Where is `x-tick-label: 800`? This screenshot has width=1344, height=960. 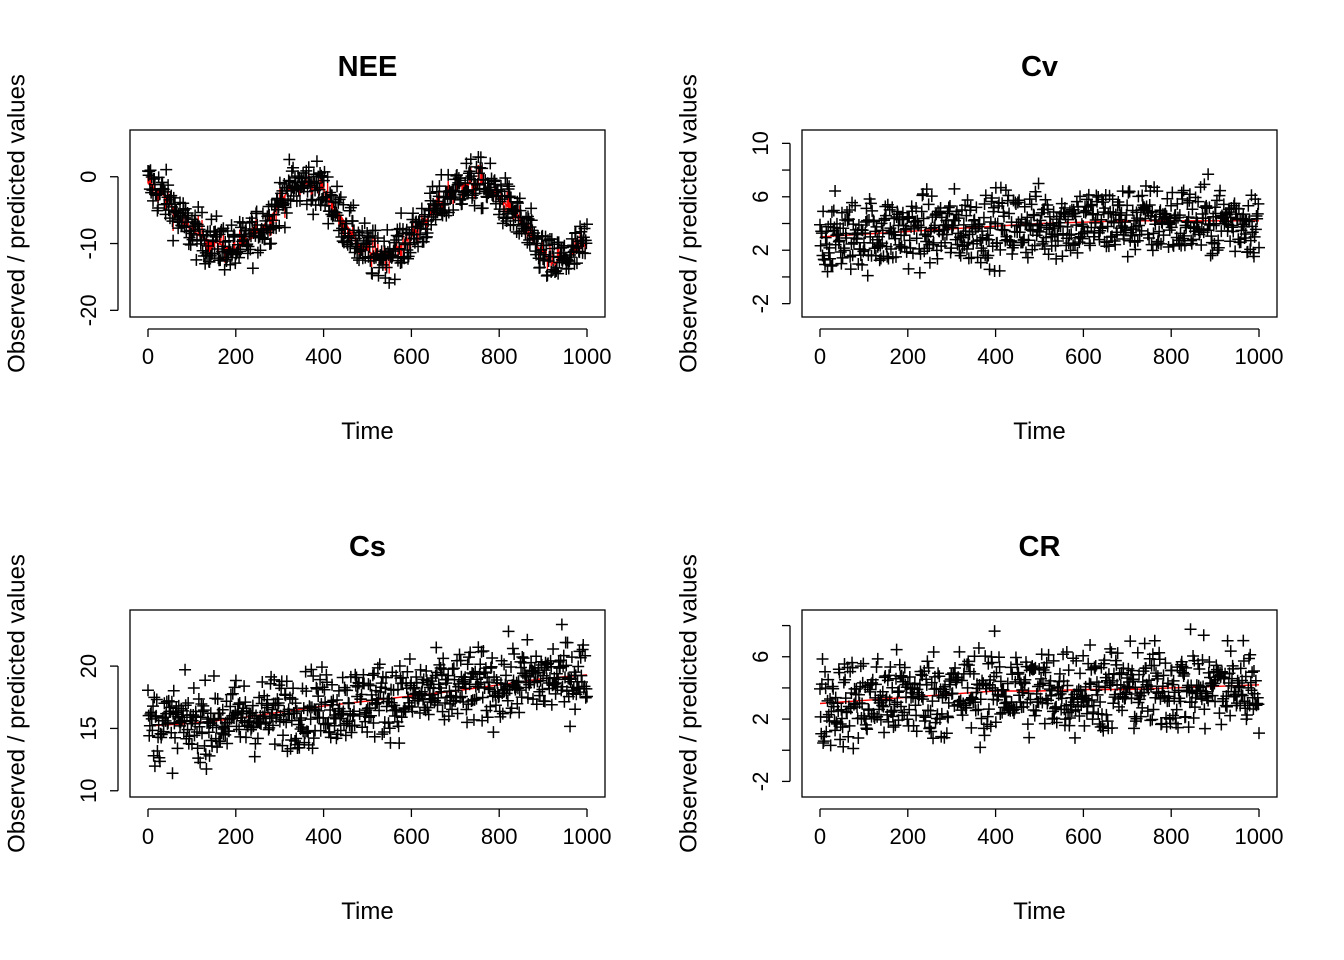 x-tick-label: 800 is located at coordinates (1171, 836).